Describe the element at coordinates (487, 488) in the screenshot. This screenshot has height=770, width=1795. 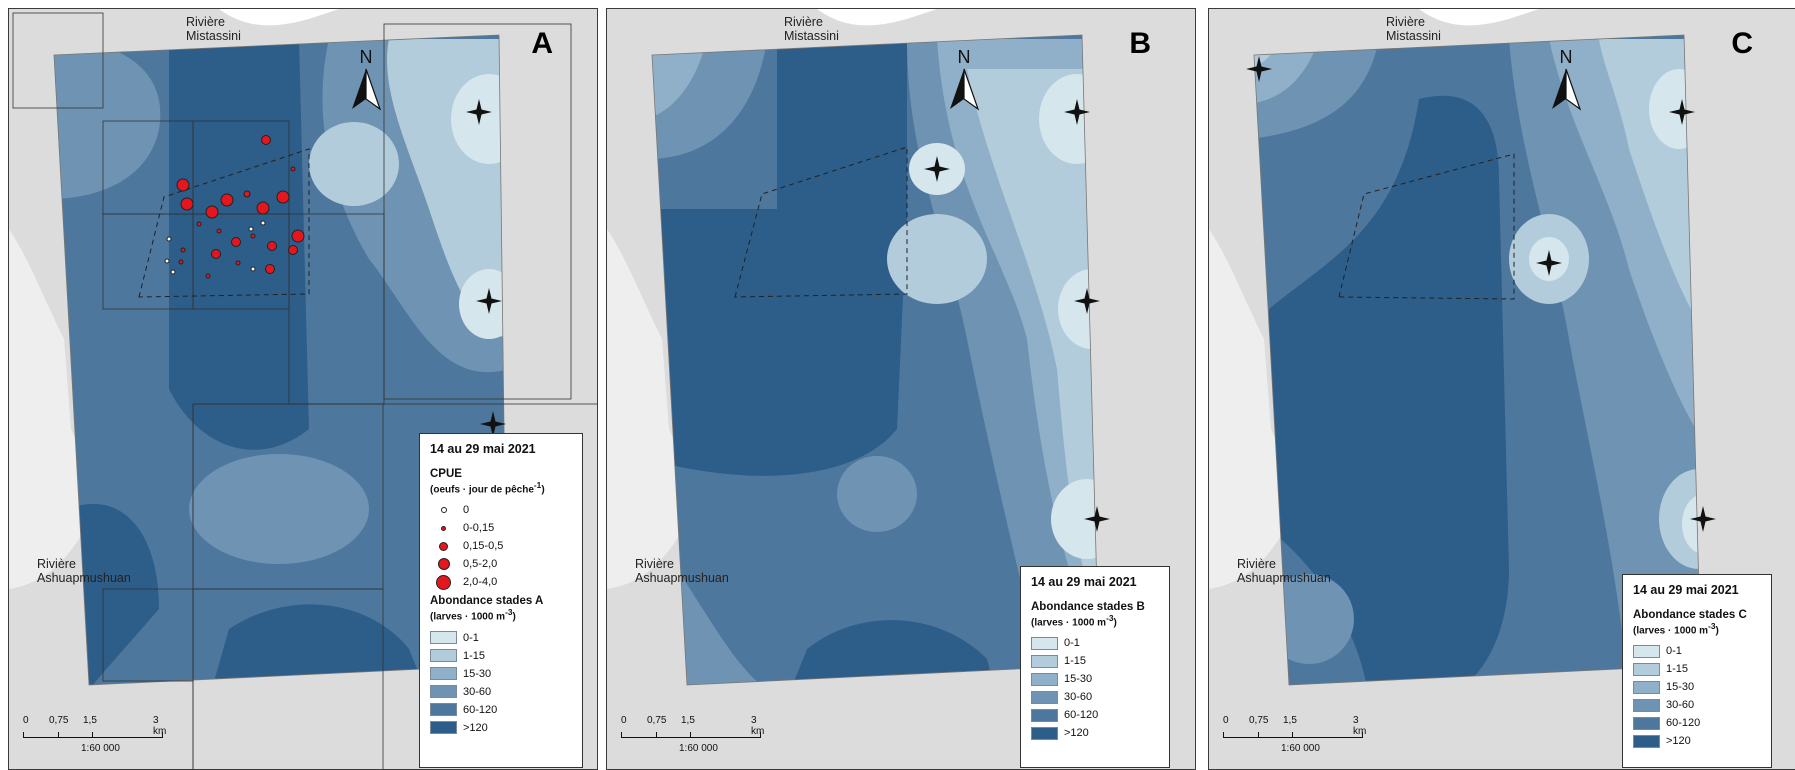
I see `cpue-unit: (oeufs · jour de pêche-1)` at that location.